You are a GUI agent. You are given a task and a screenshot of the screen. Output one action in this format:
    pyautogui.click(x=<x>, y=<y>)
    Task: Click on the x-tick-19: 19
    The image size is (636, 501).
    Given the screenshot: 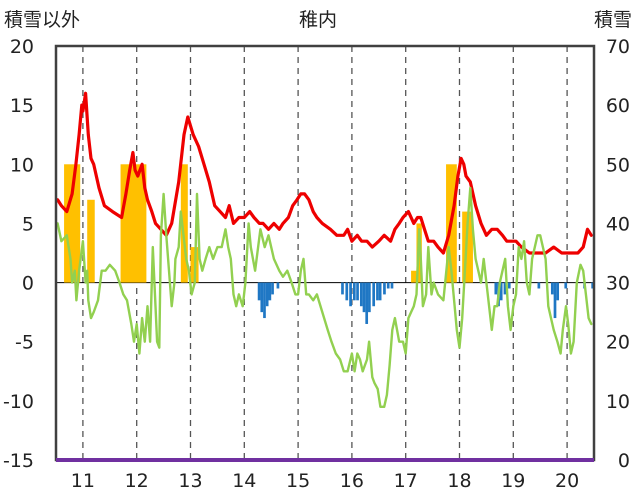 What is the action you would take?
    pyautogui.click(x=513, y=481)
    